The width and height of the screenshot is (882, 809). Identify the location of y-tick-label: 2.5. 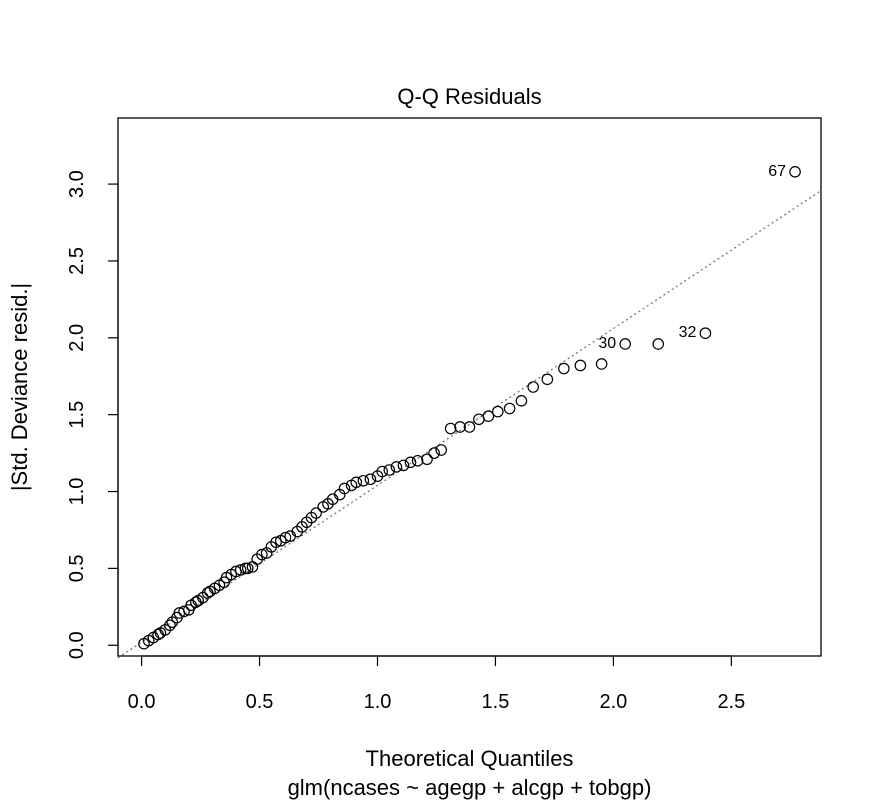
(77, 261).